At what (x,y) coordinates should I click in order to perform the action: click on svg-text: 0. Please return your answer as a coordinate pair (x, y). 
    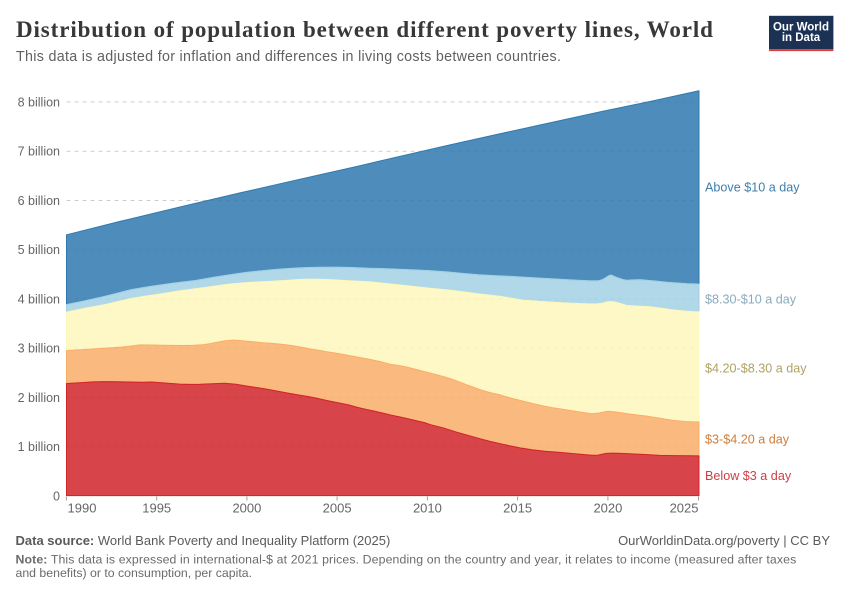
    Looking at the image, I should click on (56, 496).